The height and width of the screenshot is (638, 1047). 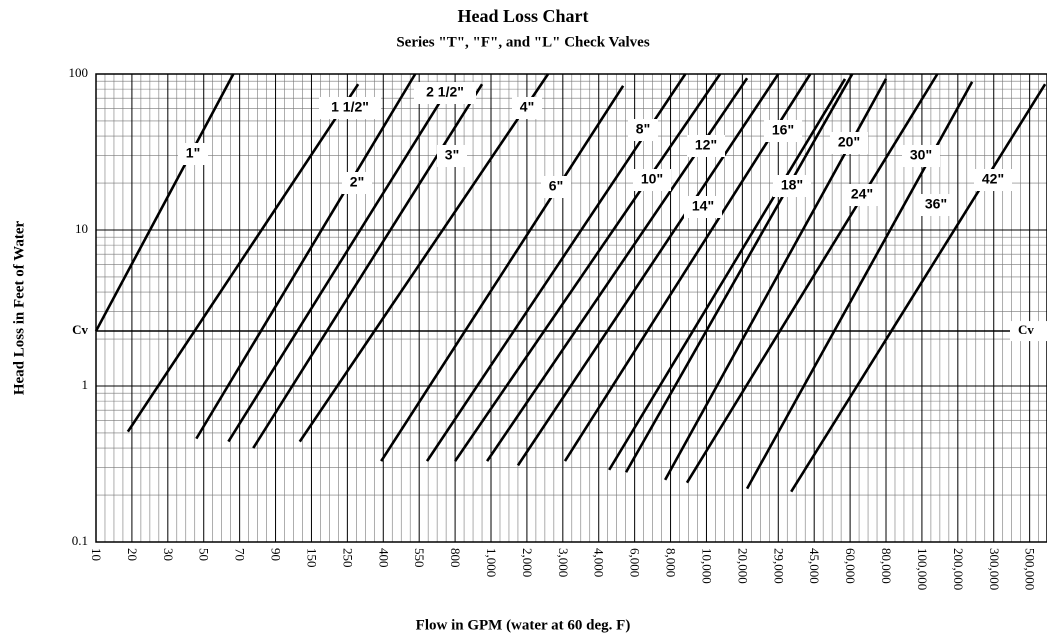 What do you see at coordinates (80, 540) in the screenshot?
I see `y-tick-label: 0.1` at bounding box center [80, 540].